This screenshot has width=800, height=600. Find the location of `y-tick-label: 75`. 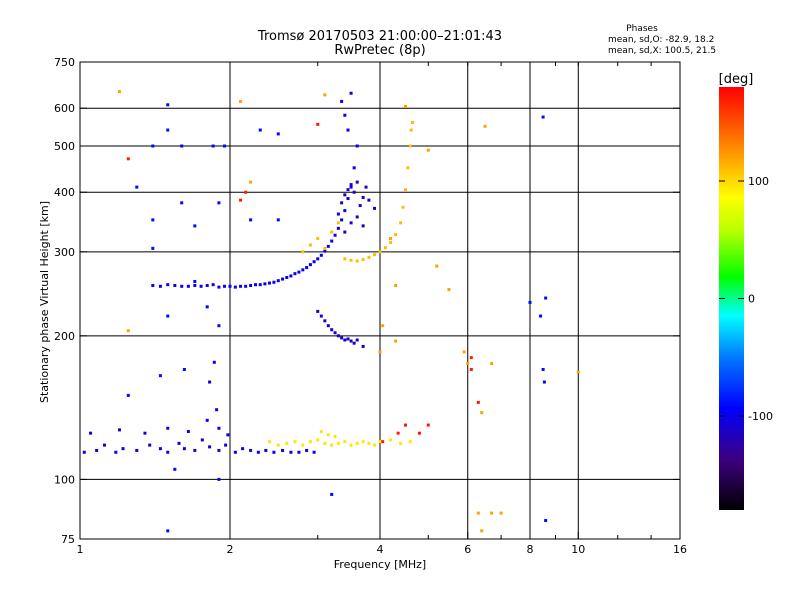

y-tick-label: 75 is located at coordinates (68, 539).